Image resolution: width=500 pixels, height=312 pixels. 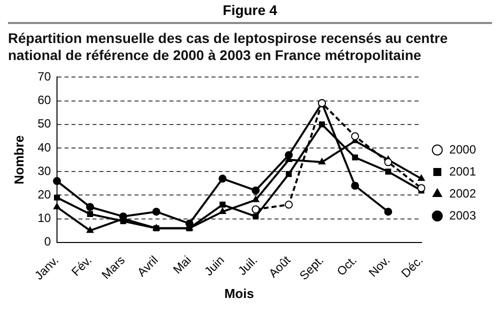 I want to click on x-tick-label: Juin, so click(x=215, y=266).